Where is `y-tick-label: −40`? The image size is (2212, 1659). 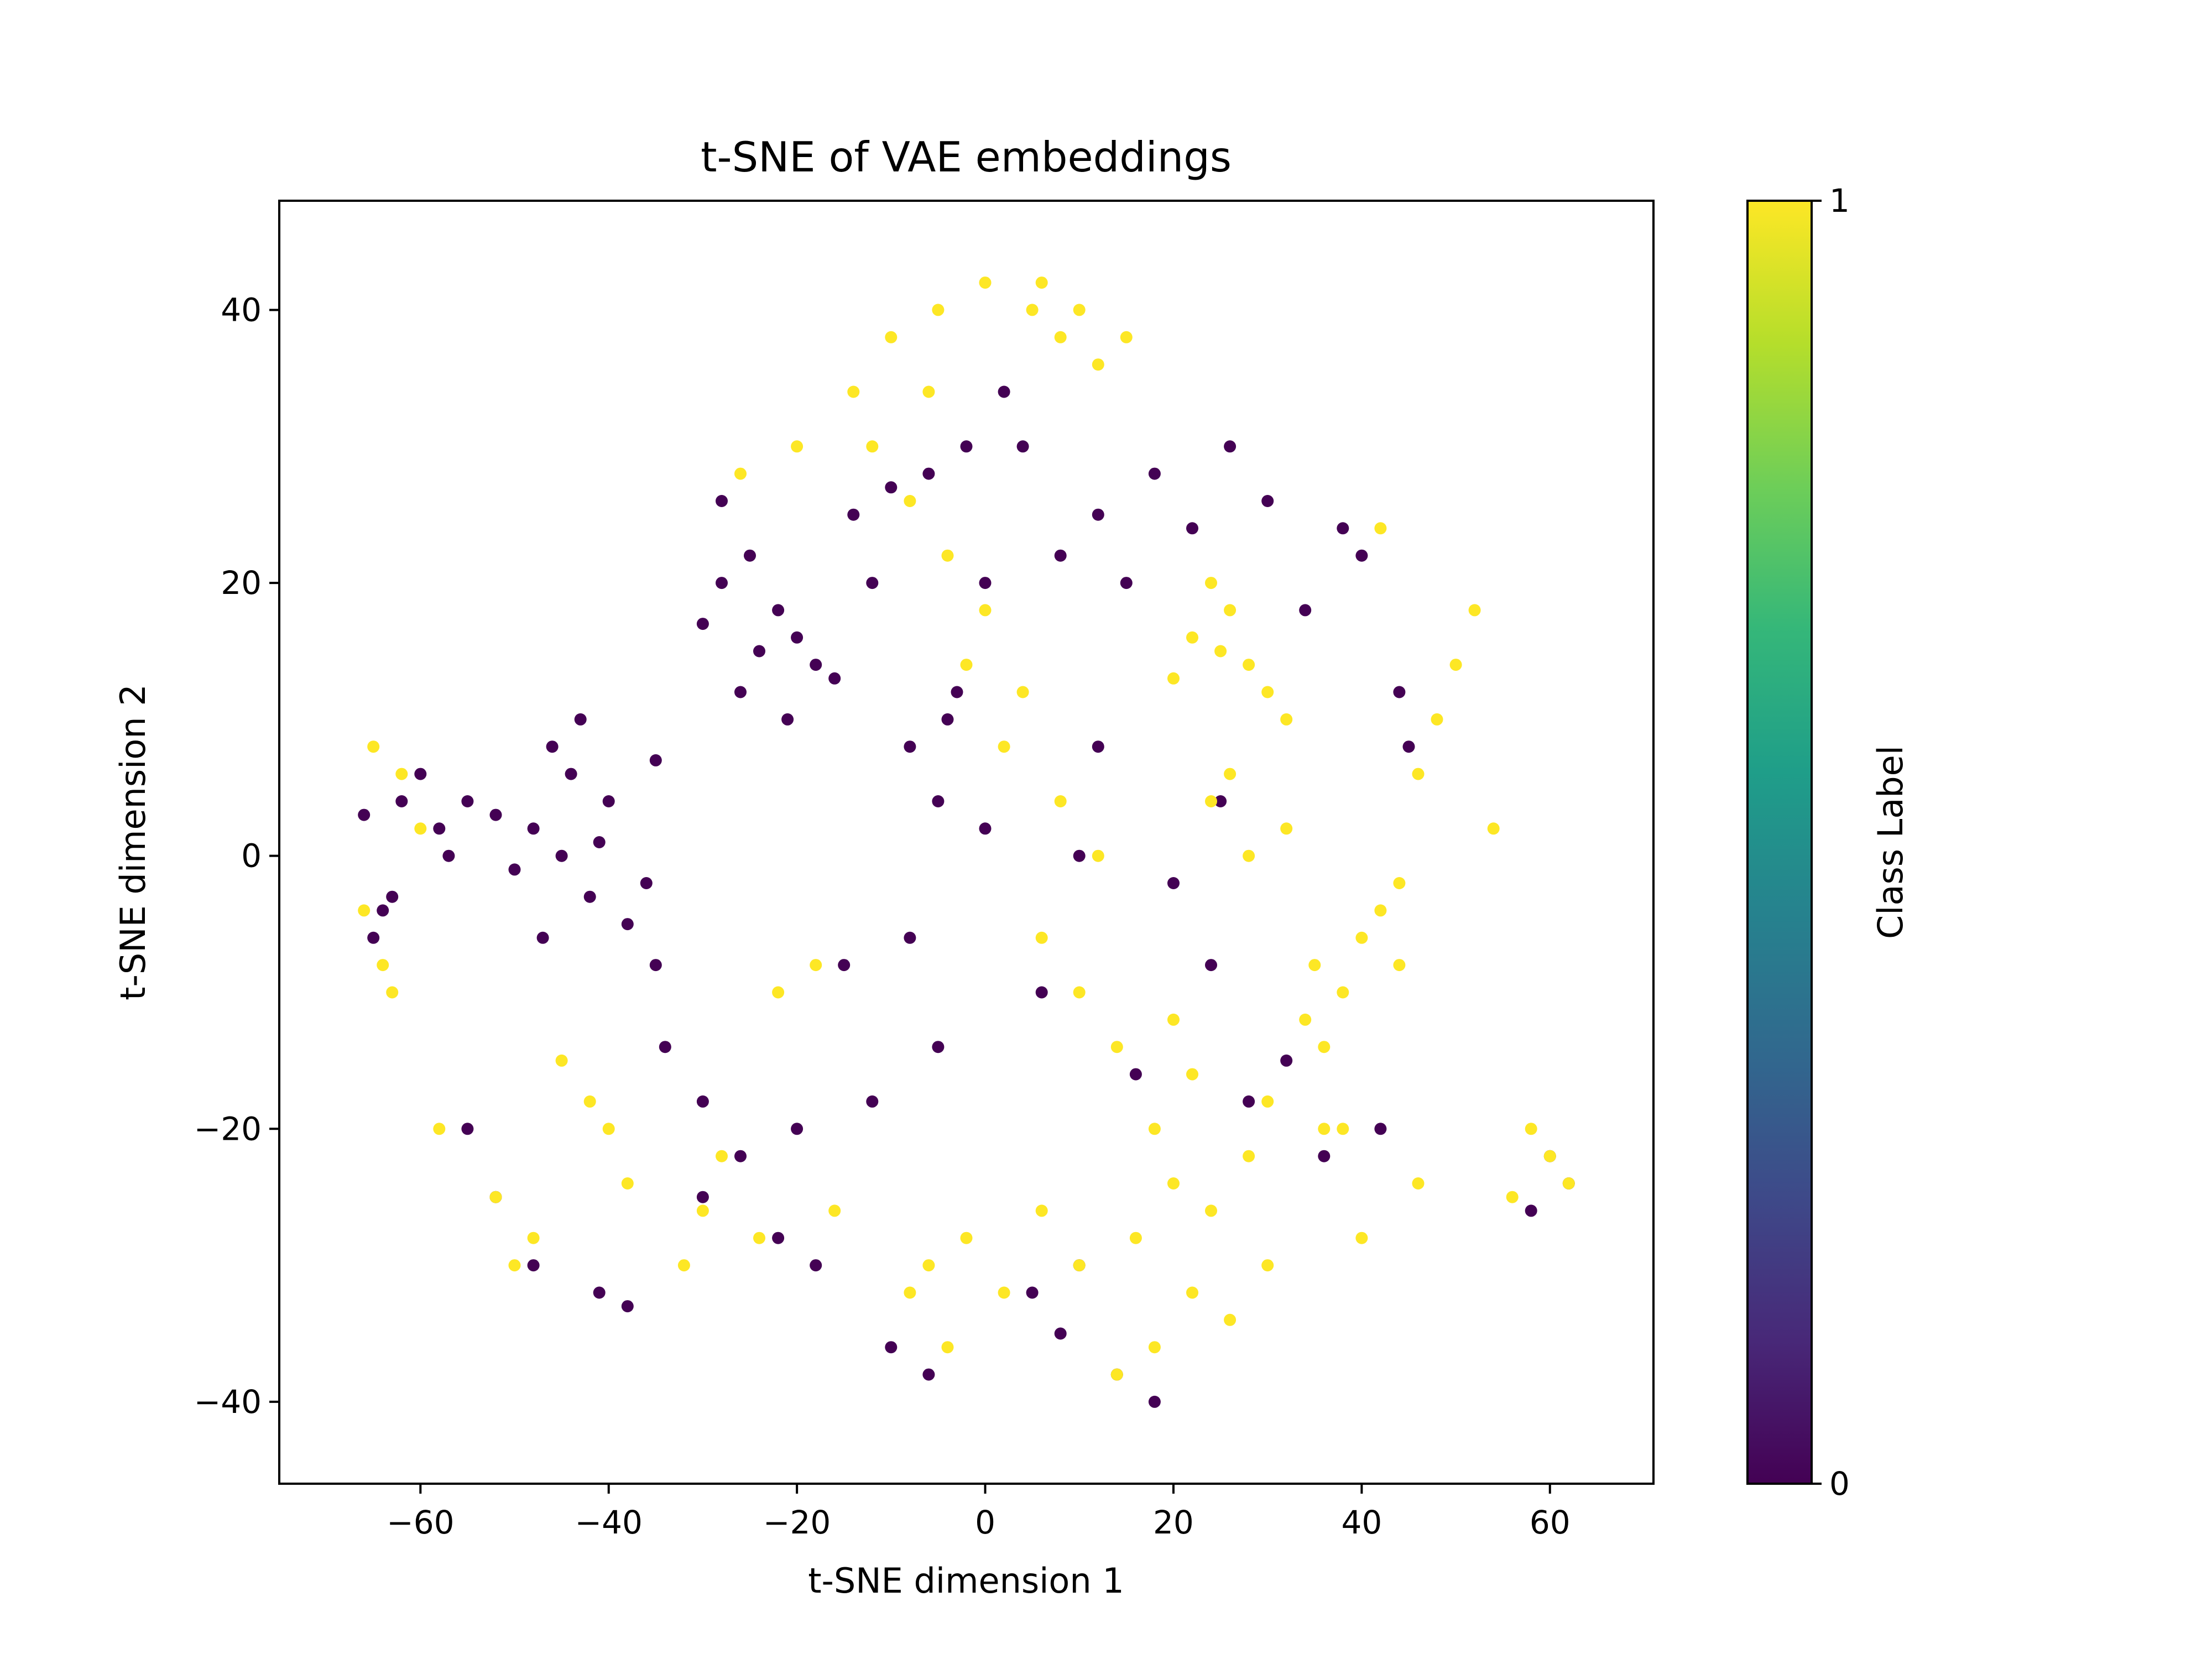
y-tick-label: −40 is located at coordinates (228, 1402).